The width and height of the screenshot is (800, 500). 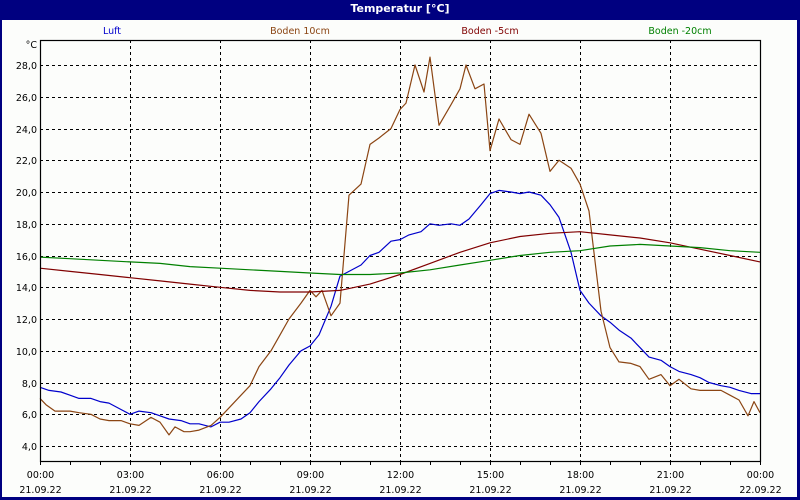 What do you see at coordinates (490, 475) in the screenshot?
I see `x-tick-time: 15:00` at bounding box center [490, 475].